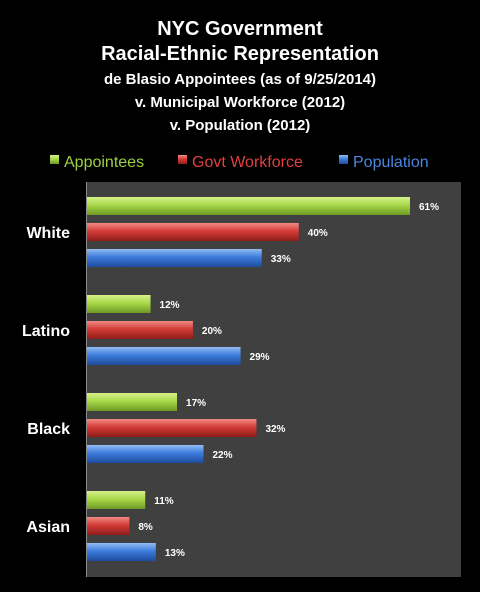 The height and width of the screenshot is (592, 480). Describe the element at coordinates (132, 402) in the screenshot. I see `bar-black-appointees` at that location.